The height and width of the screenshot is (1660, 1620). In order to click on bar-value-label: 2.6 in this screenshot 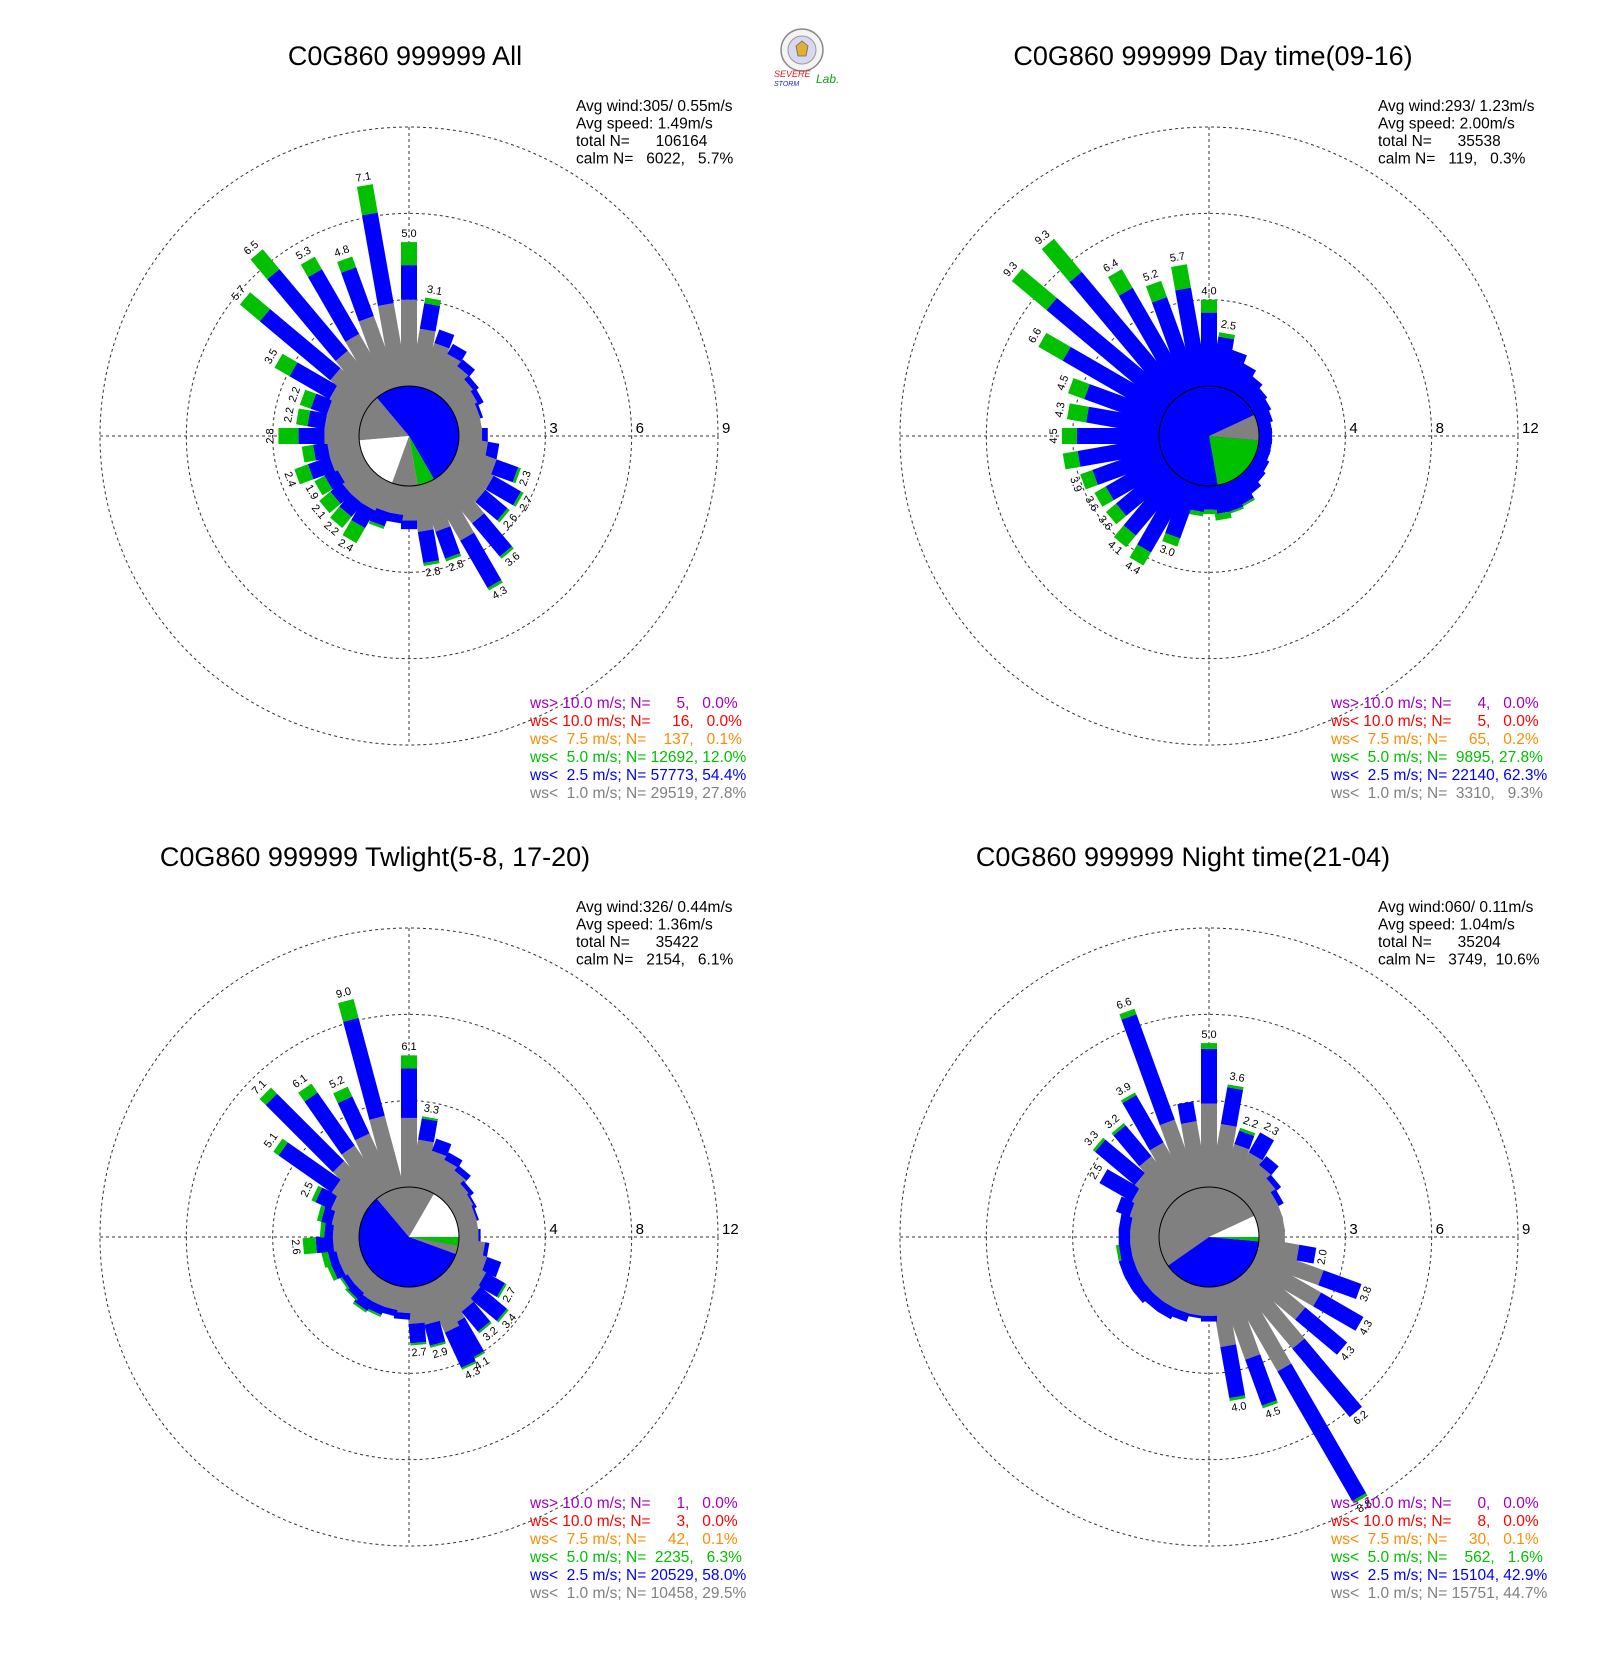, I will do `click(295, 1247)`.